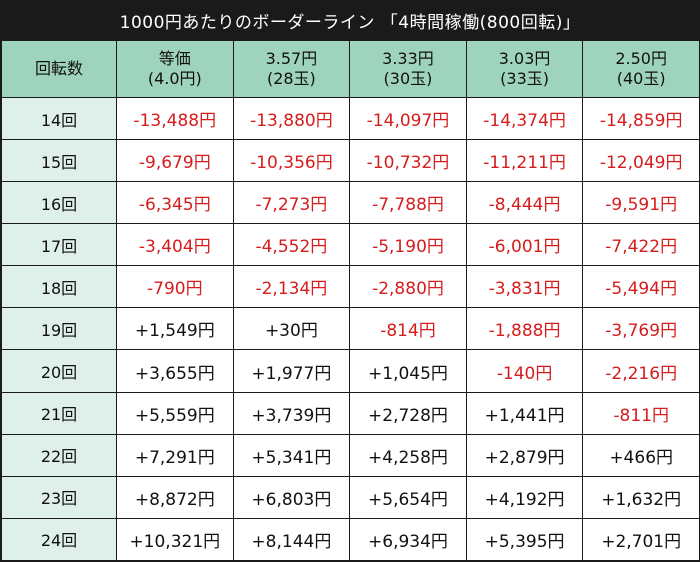 The height and width of the screenshot is (562, 700). Describe the element at coordinates (175, 161) in the screenshot. I see `value-cell: -9,679円` at that location.